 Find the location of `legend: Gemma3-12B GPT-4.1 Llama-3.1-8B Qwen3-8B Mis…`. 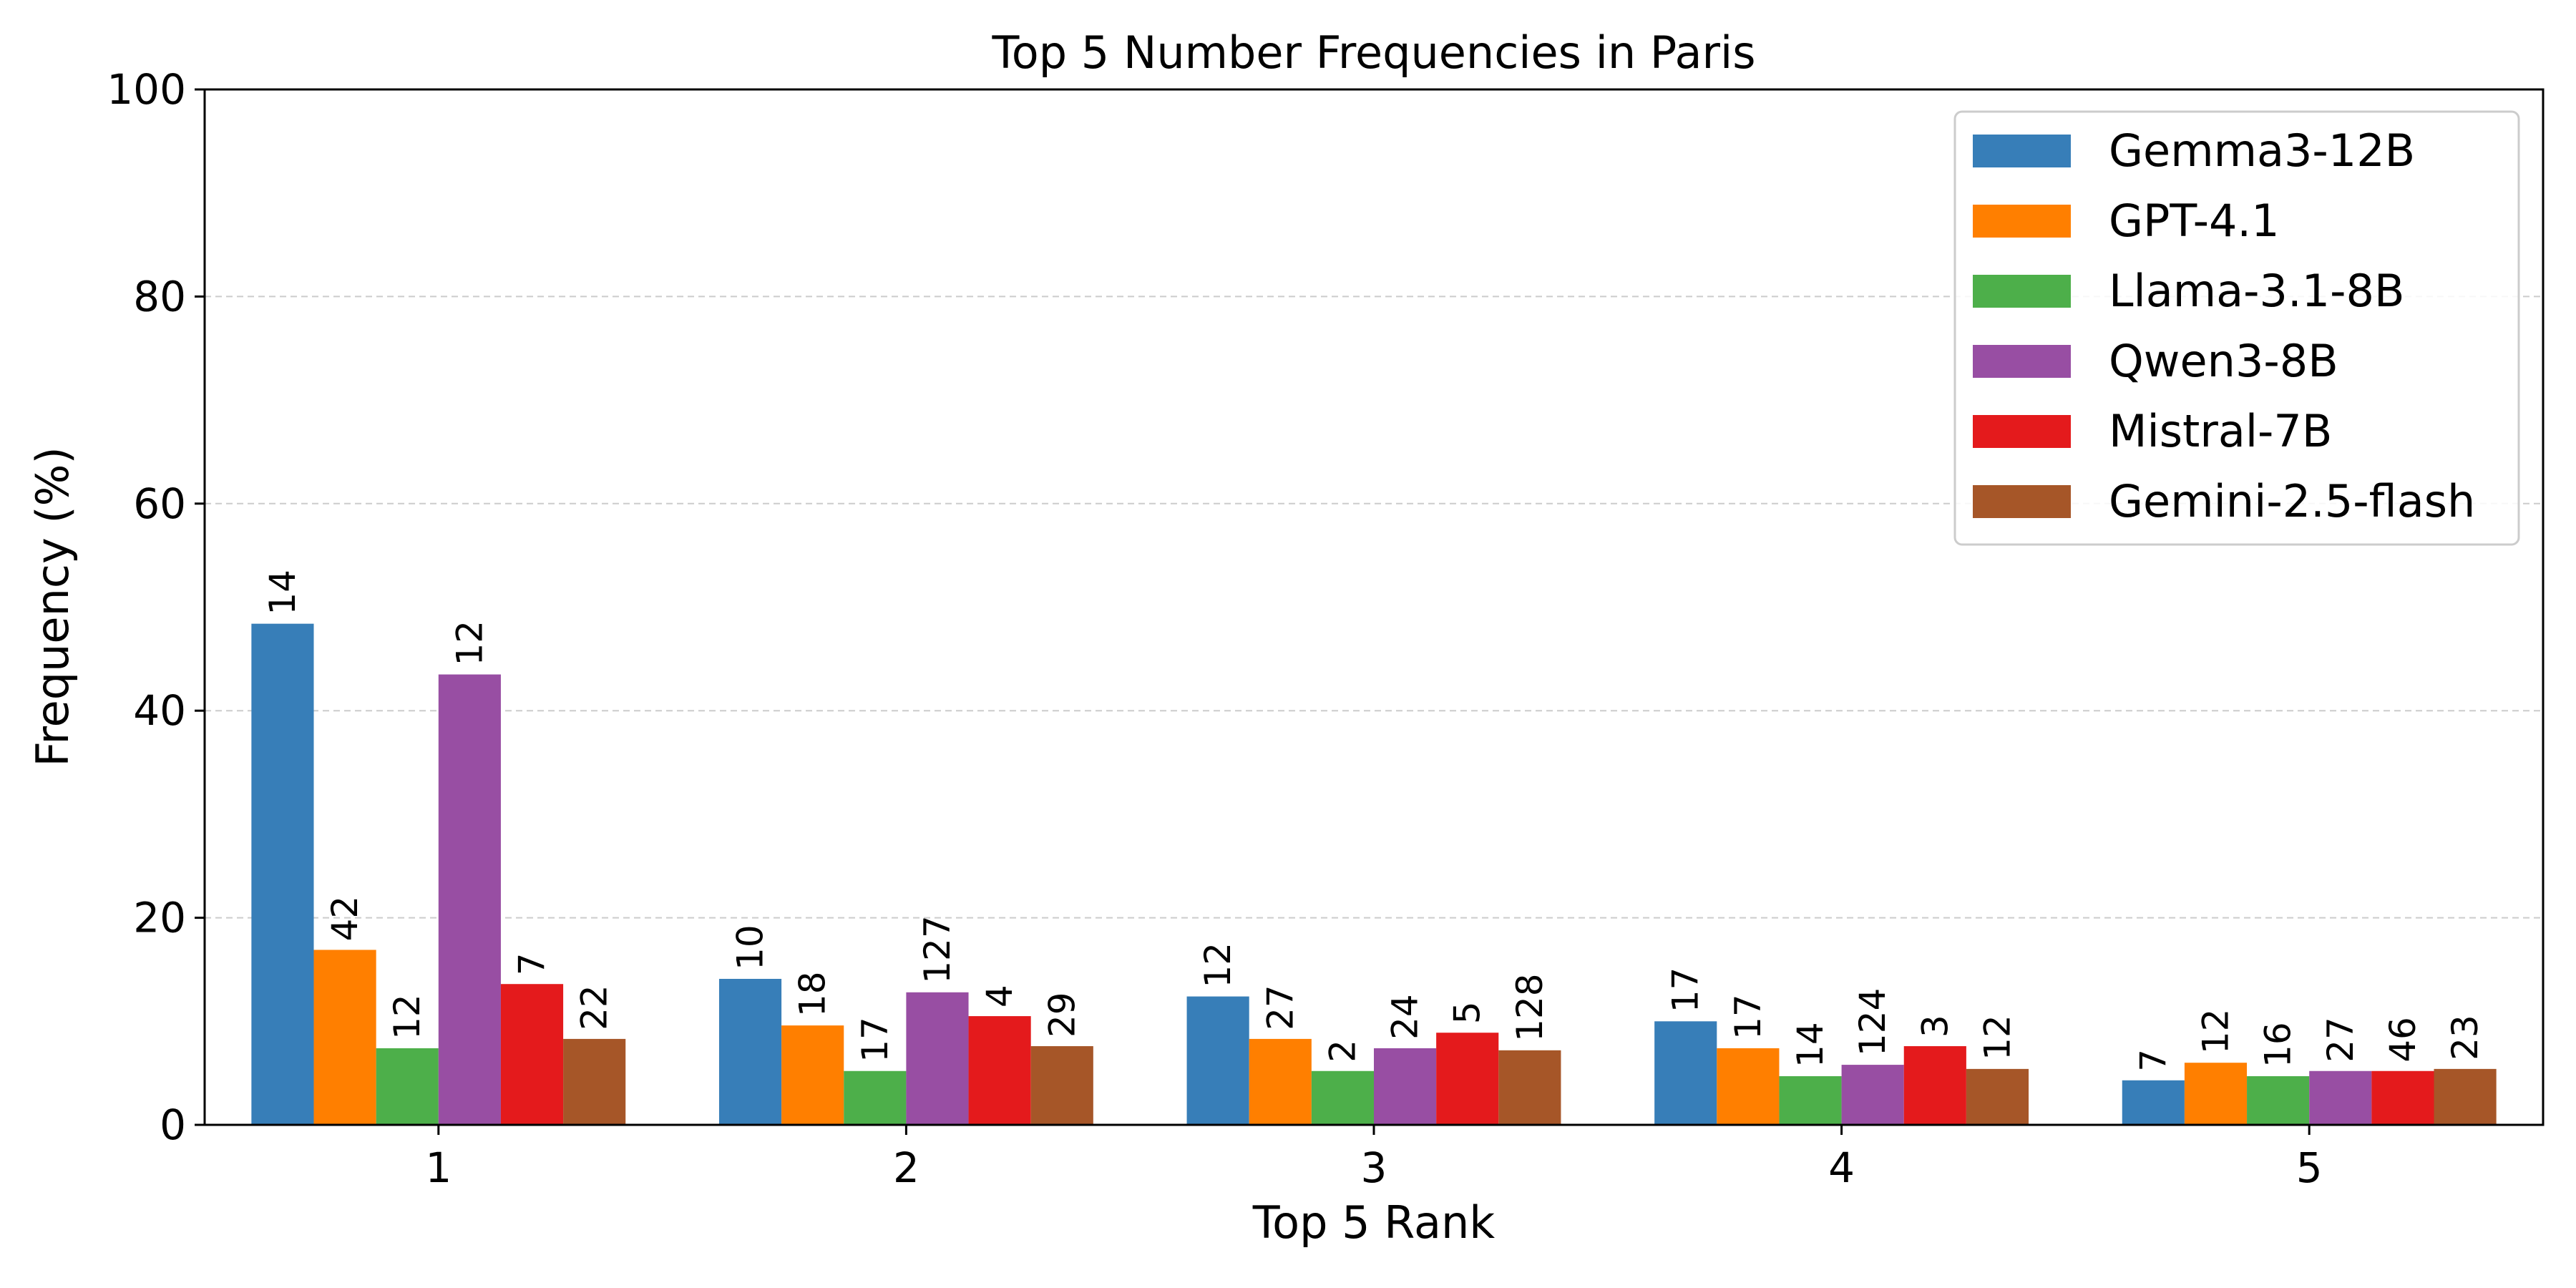

legend: Gemma3-12B GPT-4.1 Llama-3.1-8B Qwen3-8B Mis… is located at coordinates (2236, 328).